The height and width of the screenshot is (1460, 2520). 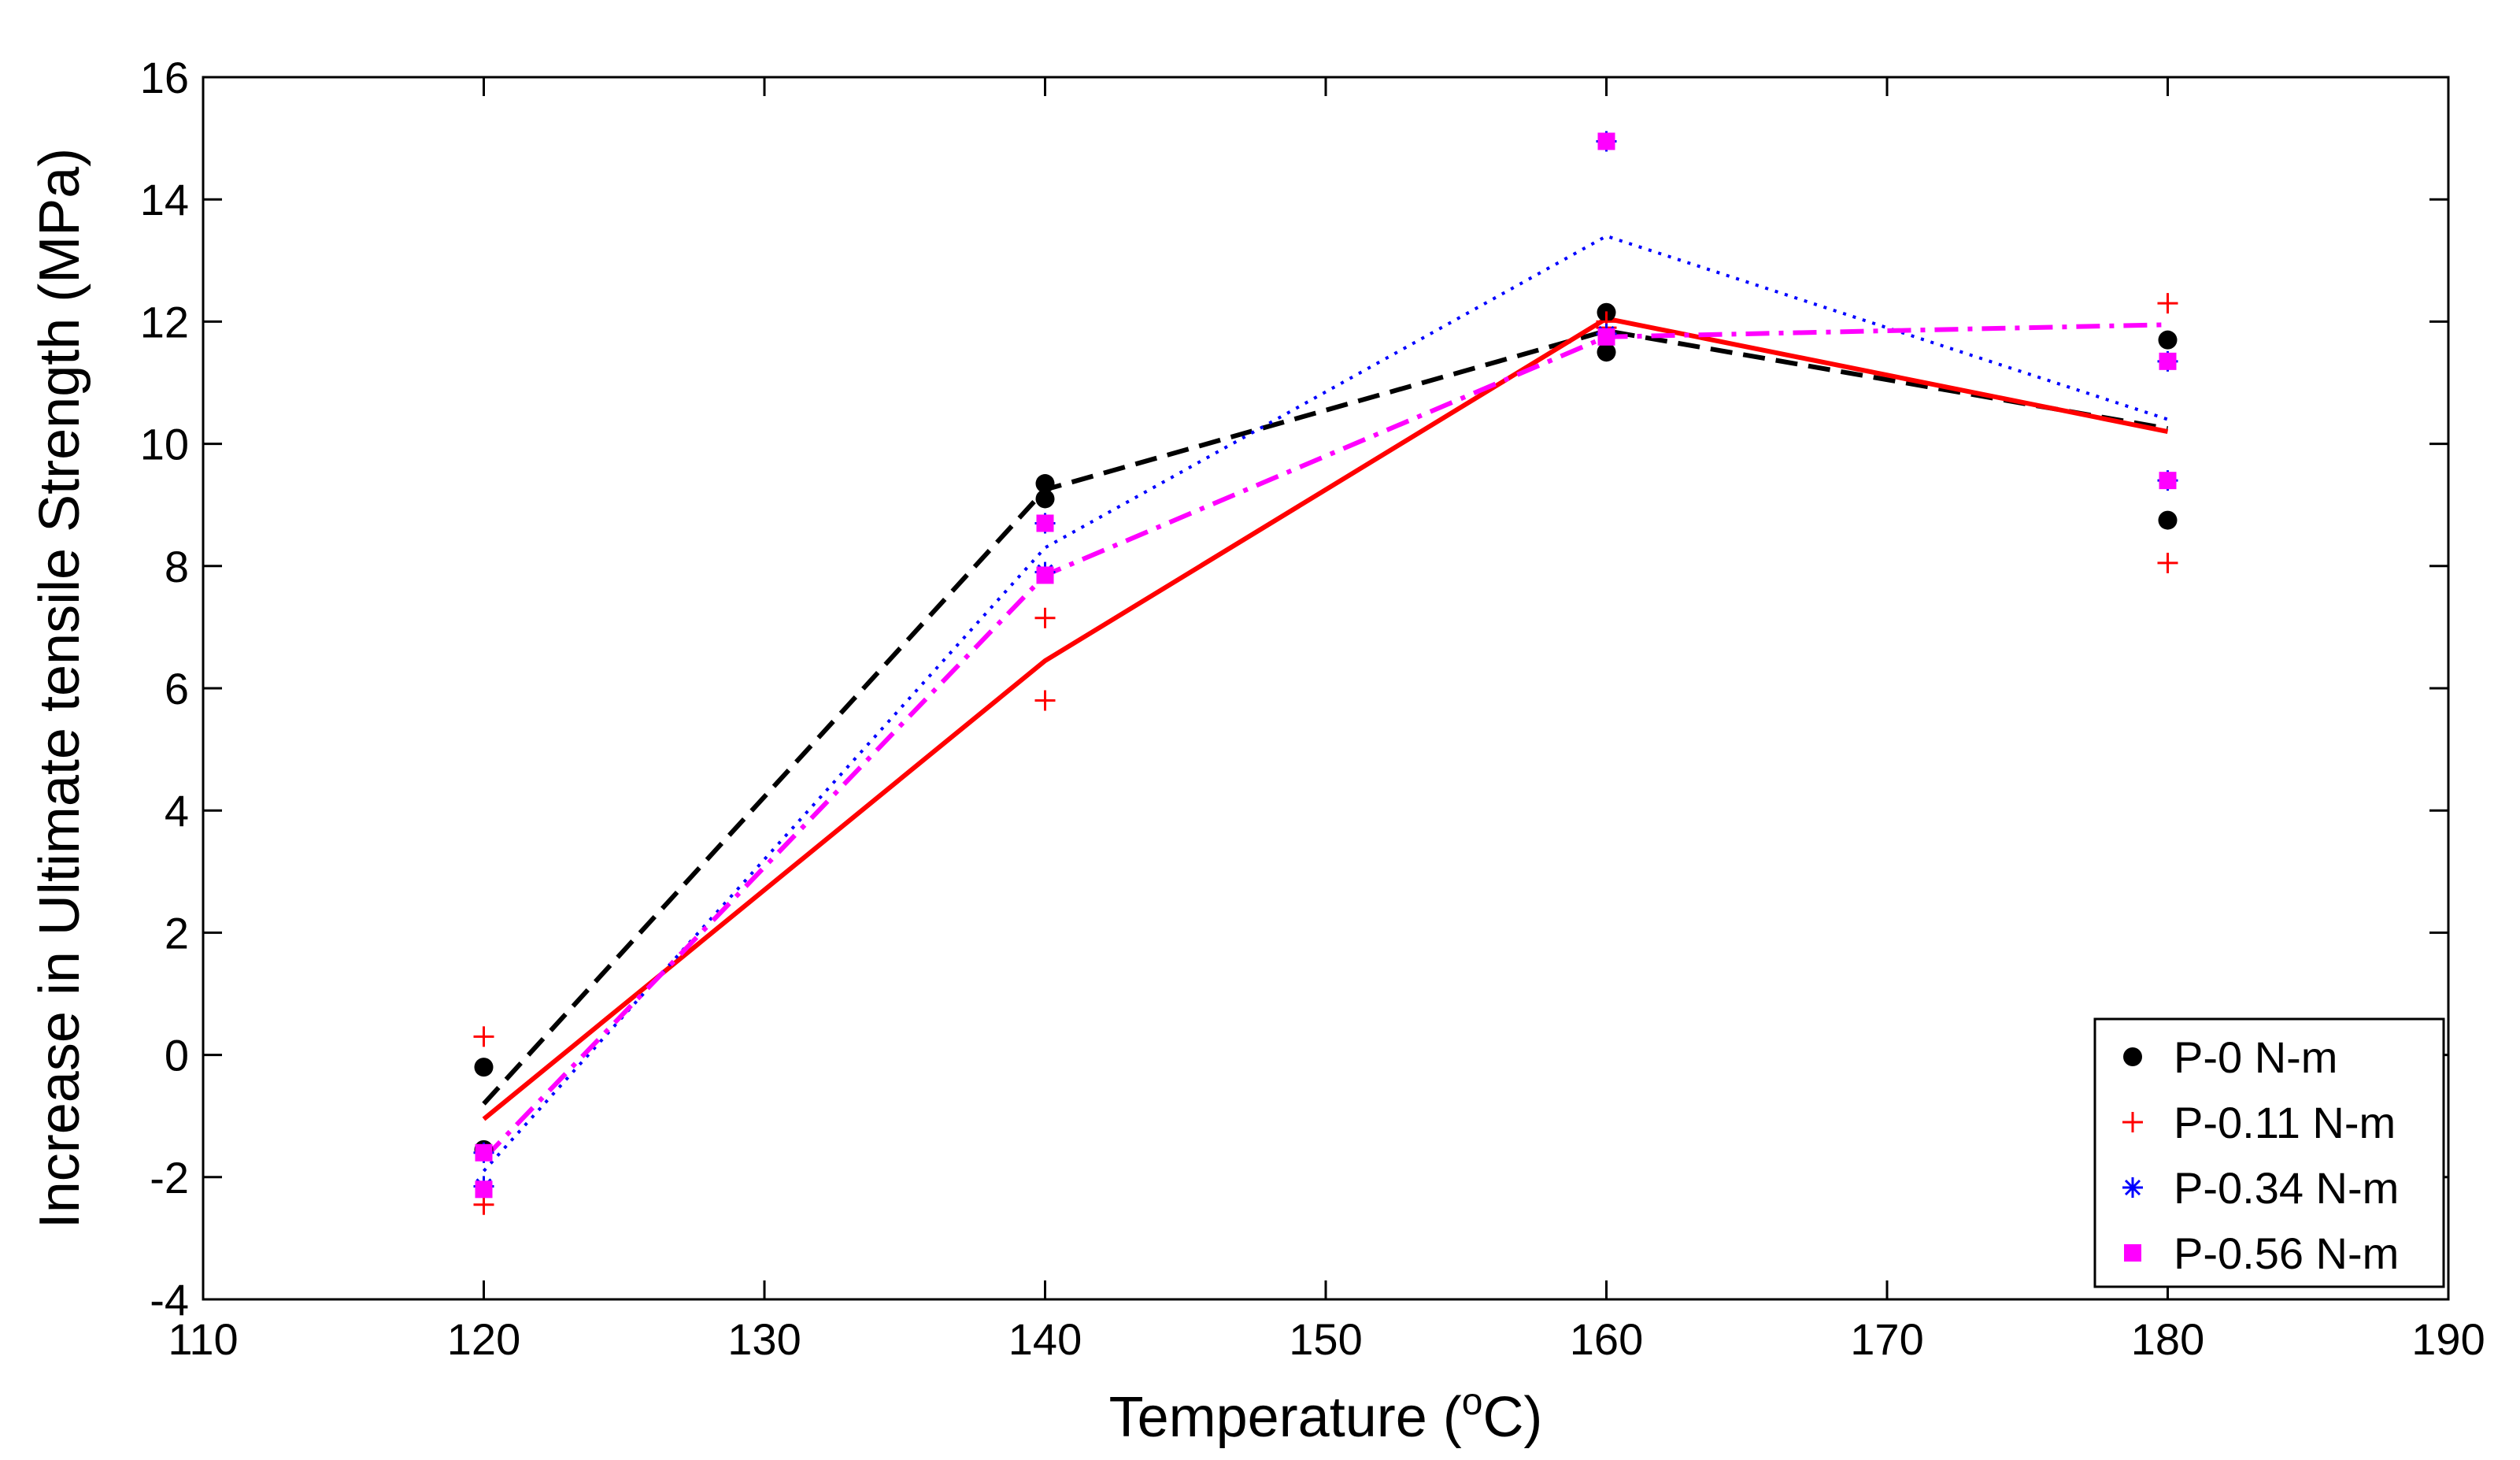 I want to click on x-tick-label: 130, so click(x=764, y=1339).